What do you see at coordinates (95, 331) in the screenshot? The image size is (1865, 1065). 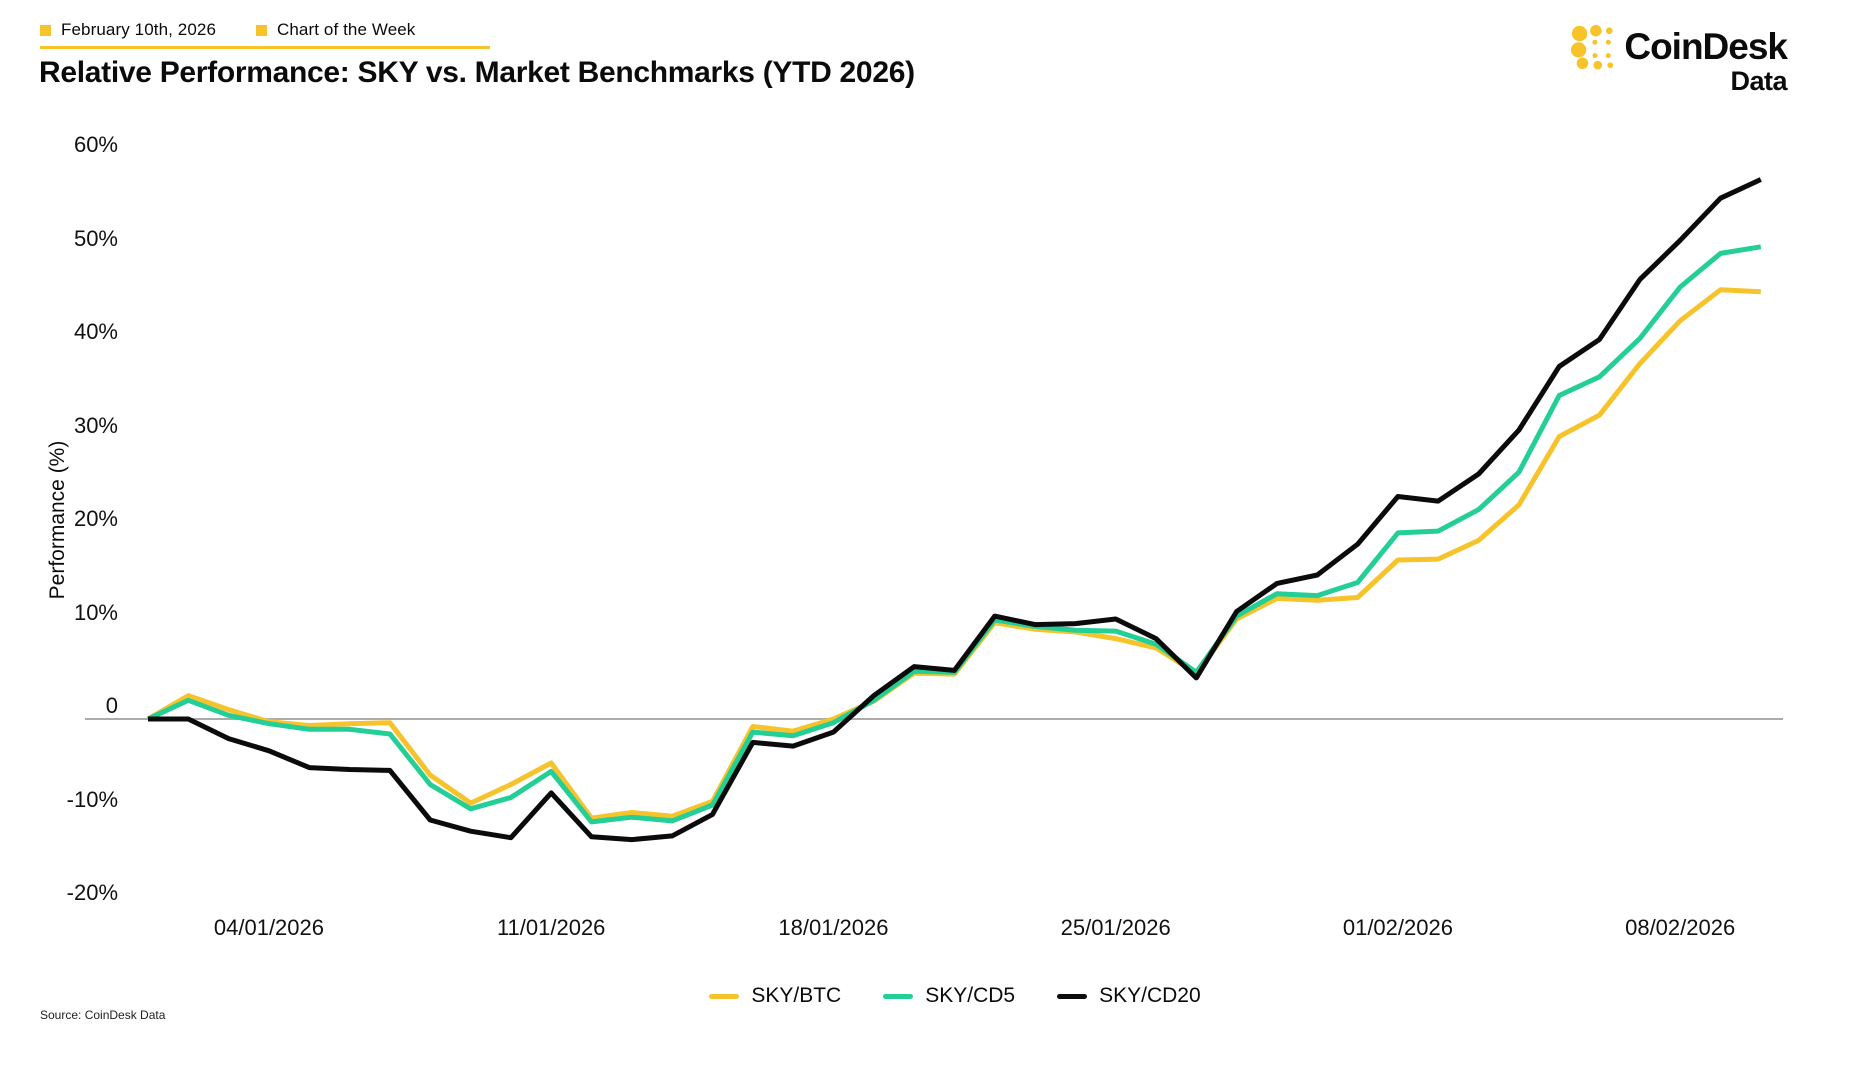 I see `y-tick-label: 40%` at bounding box center [95, 331].